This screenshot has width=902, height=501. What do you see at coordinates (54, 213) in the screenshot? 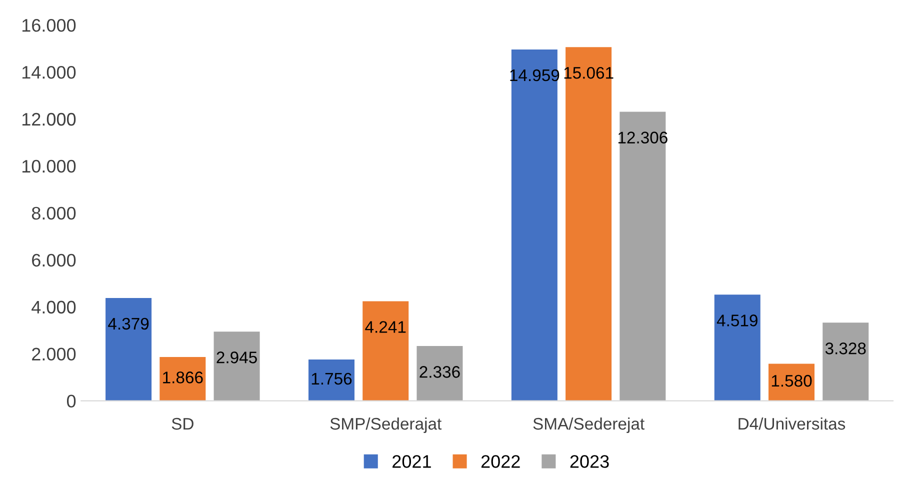
I see `y-tick-label: 8.000` at bounding box center [54, 213].